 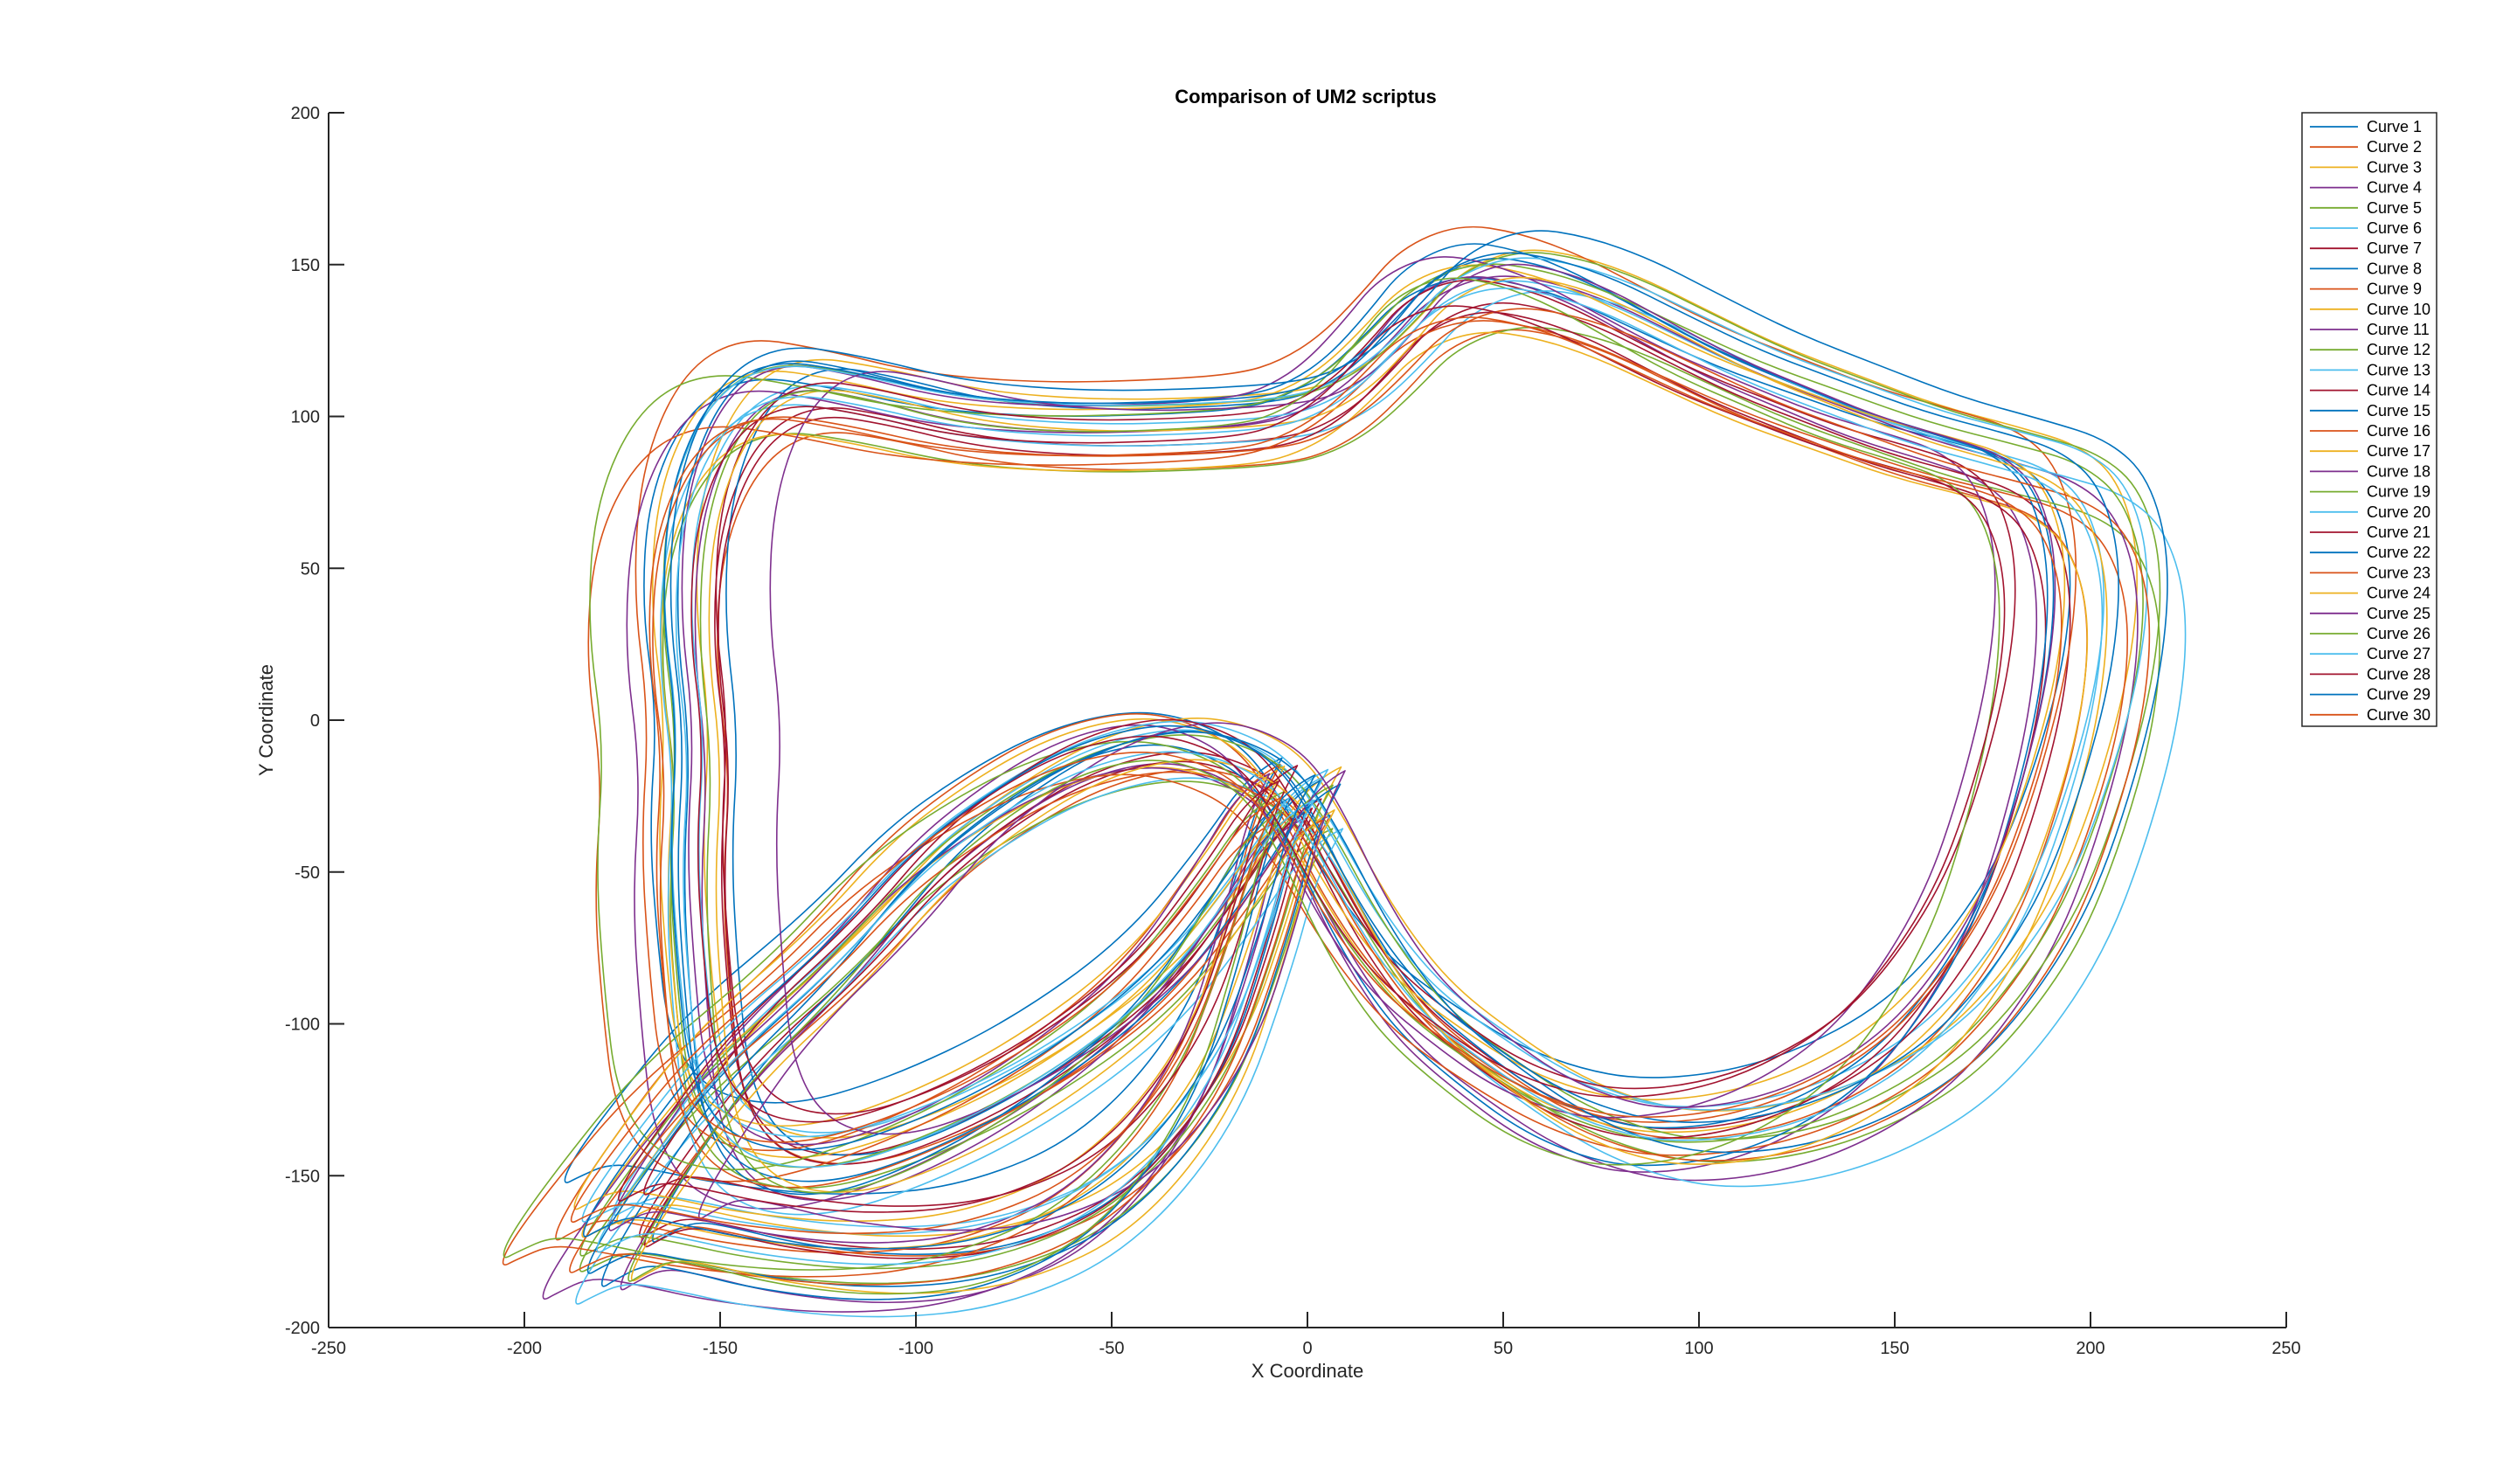 I want to click on y-tick-label: -200, so click(x=302, y=1328).